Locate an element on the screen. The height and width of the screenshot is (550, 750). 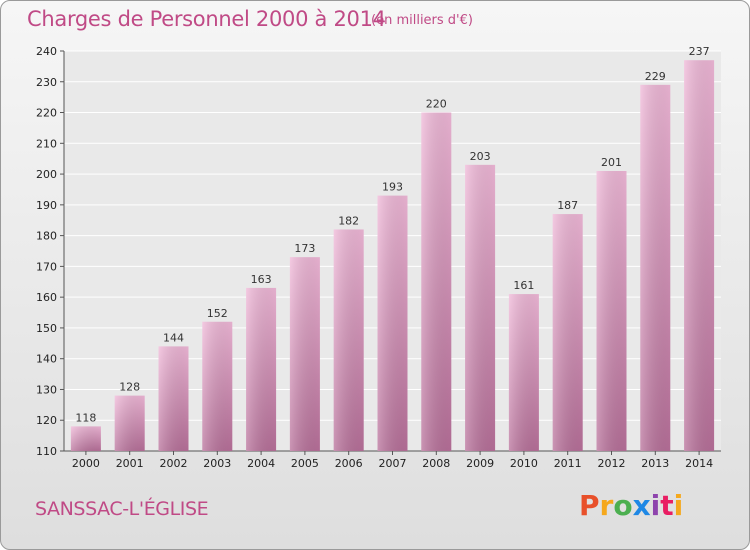
x-tick-label: 2008 is located at coordinates (436, 463).